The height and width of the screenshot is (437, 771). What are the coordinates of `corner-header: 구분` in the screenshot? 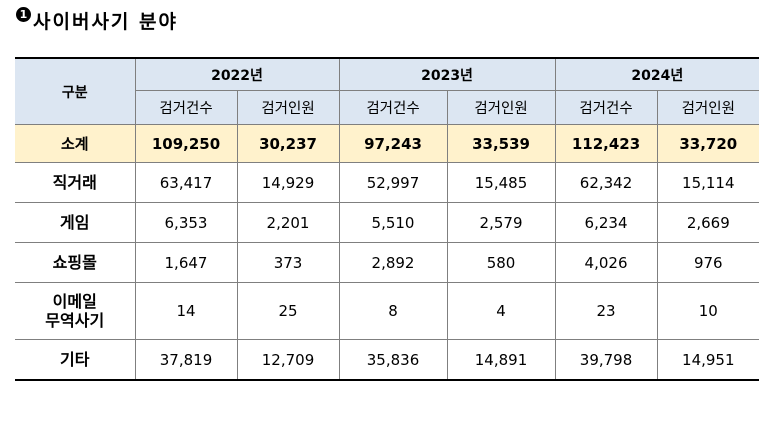 It's located at (75, 91).